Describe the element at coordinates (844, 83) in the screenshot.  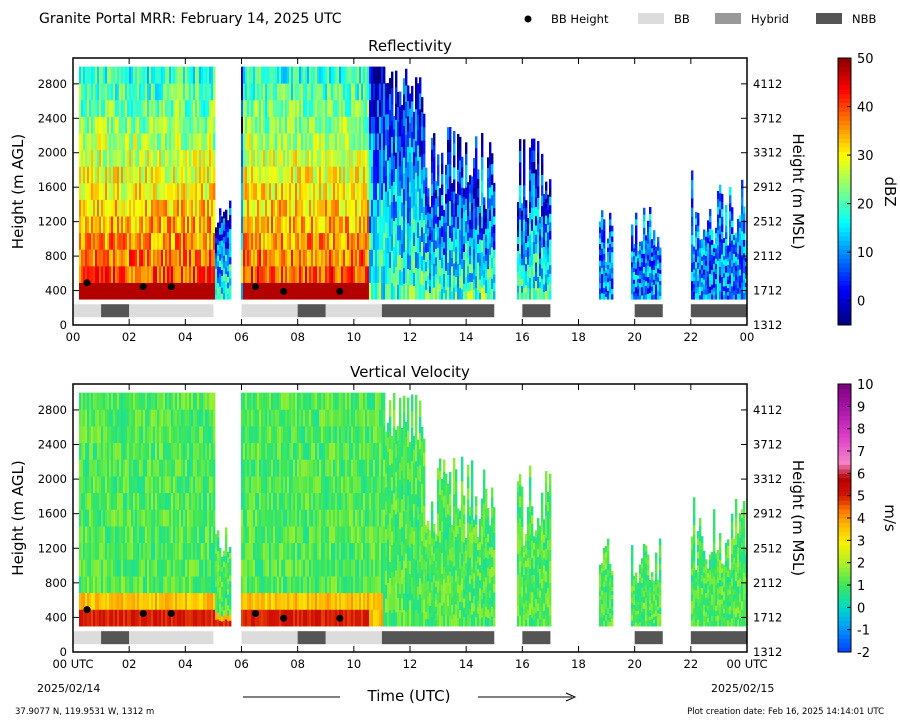
I see `colorbar-segment` at that location.